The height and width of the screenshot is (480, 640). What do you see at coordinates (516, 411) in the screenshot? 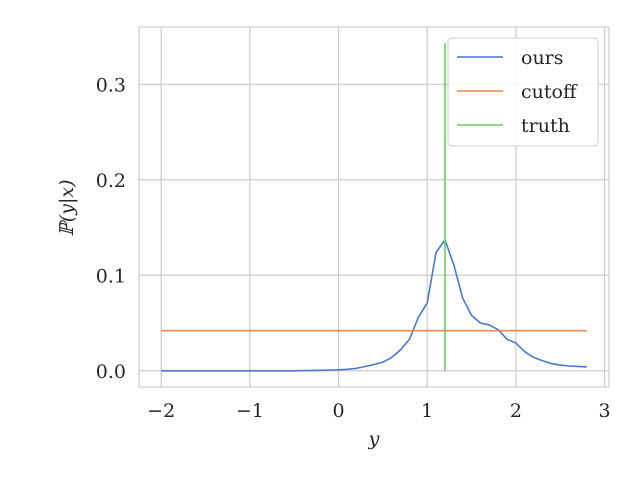
I see `x-tick-label: 2` at bounding box center [516, 411].